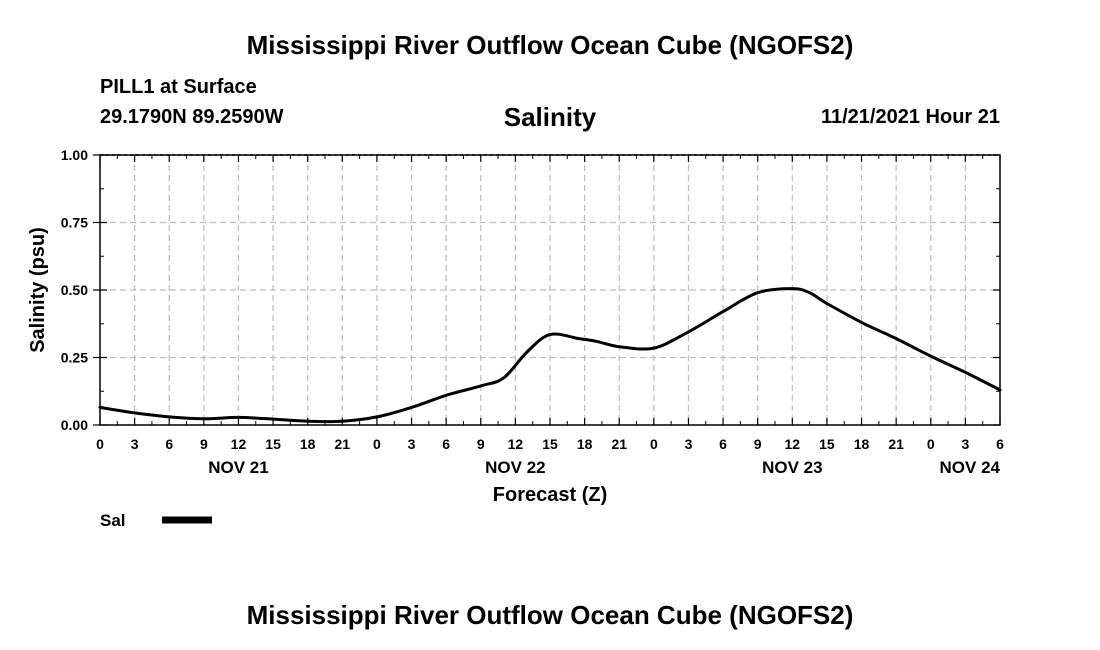 The height and width of the screenshot is (650, 1100). What do you see at coordinates (178, 87) in the screenshot?
I see `station-label: PILL1 at Surface` at bounding box center [178, 87].